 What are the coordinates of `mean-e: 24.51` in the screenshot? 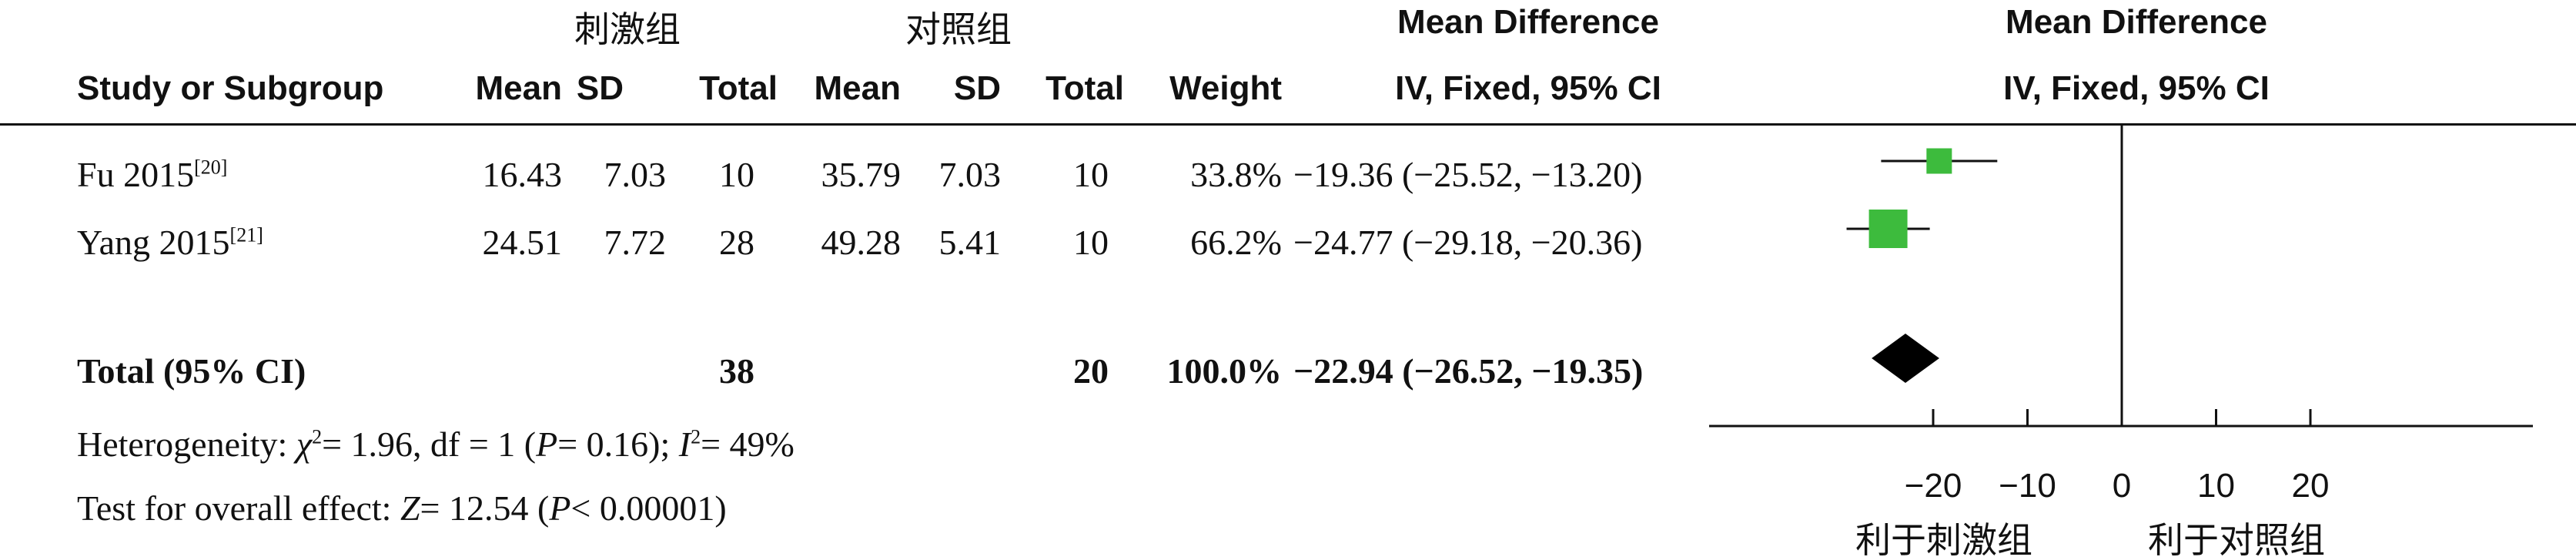 It's located at (522, 243).